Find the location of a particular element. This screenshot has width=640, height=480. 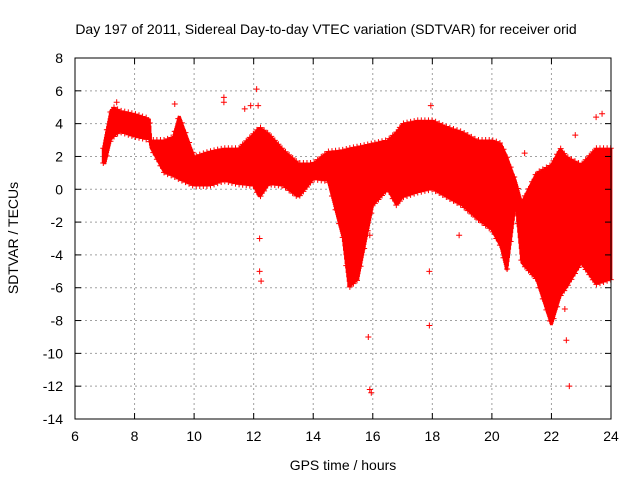

x-tick-label: 6 is located at coordinates (75, 436).